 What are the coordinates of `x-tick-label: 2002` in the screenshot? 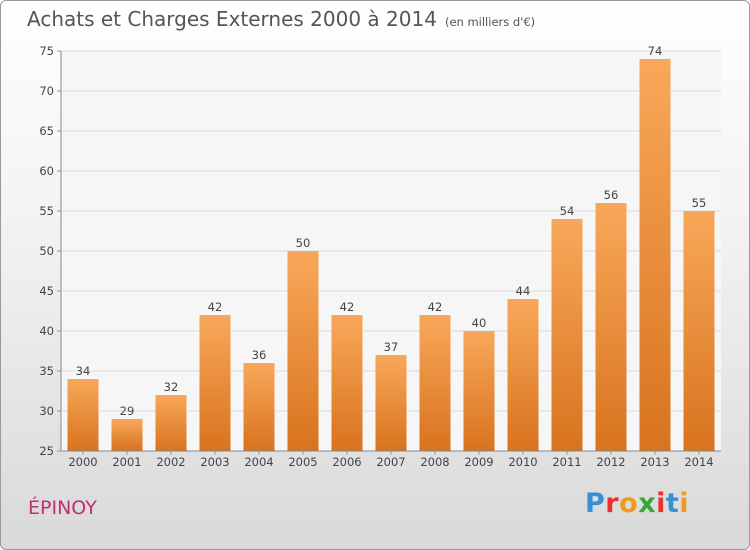 It's located at (170, 462).